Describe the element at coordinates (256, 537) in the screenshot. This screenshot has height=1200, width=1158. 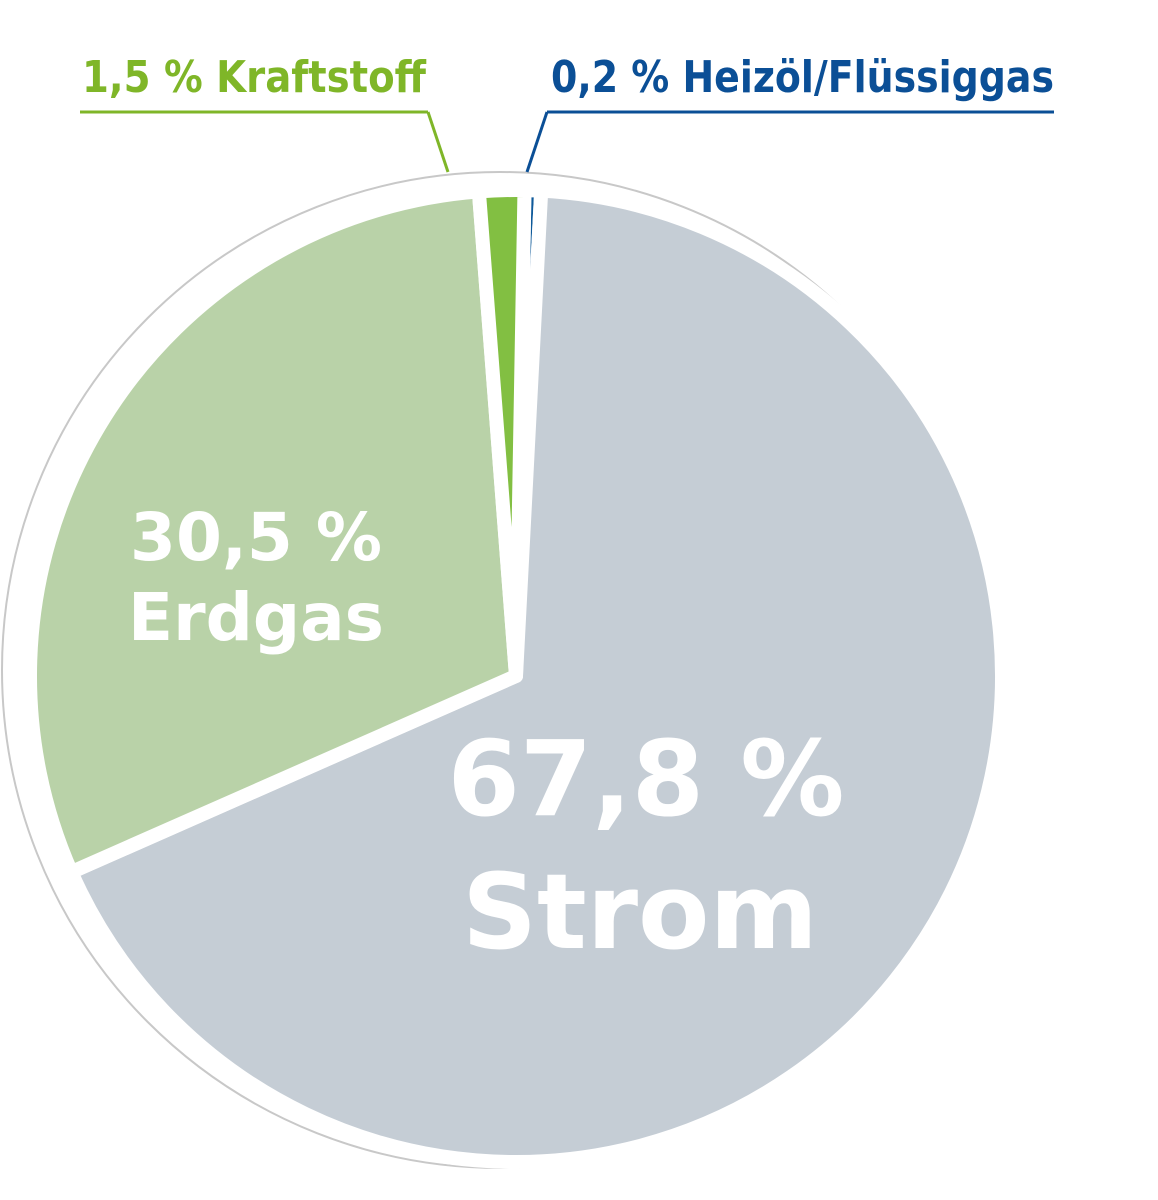
I see `slice-label-erdgas-value: 30,5 %` at that location.